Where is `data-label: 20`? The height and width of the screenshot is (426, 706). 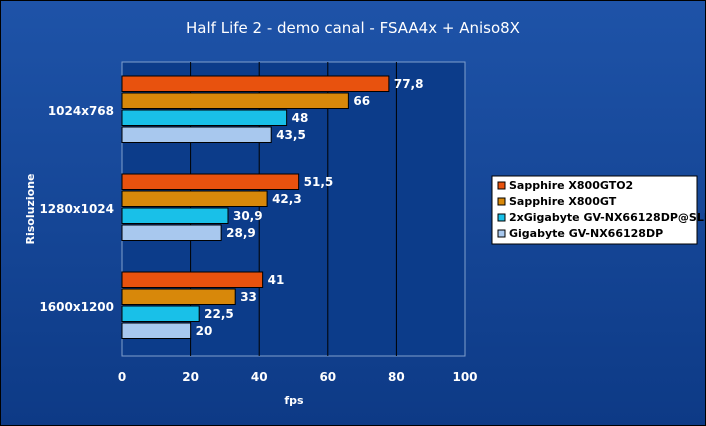 data-label: 20 is located at coordinates (204, 331).